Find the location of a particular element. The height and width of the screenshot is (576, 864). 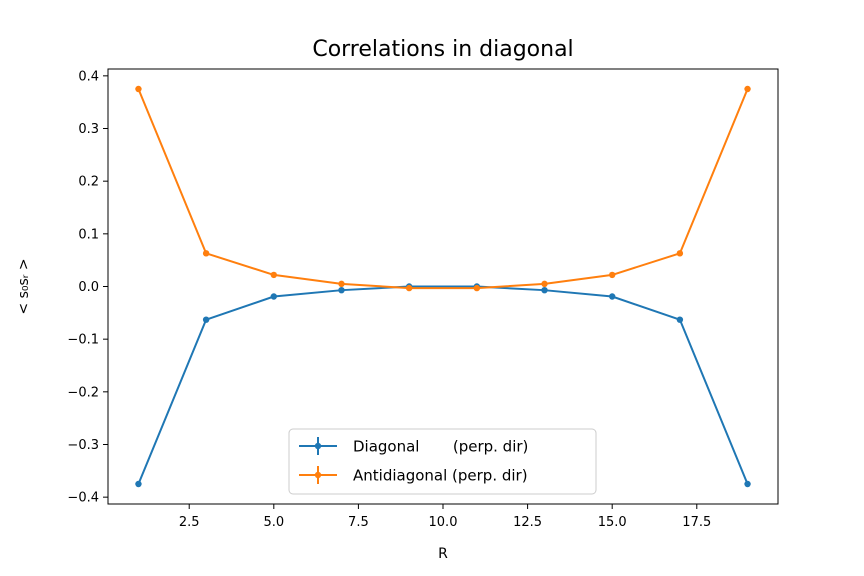

x-tick-label: 17.5 is located at coordinates (696, 522).